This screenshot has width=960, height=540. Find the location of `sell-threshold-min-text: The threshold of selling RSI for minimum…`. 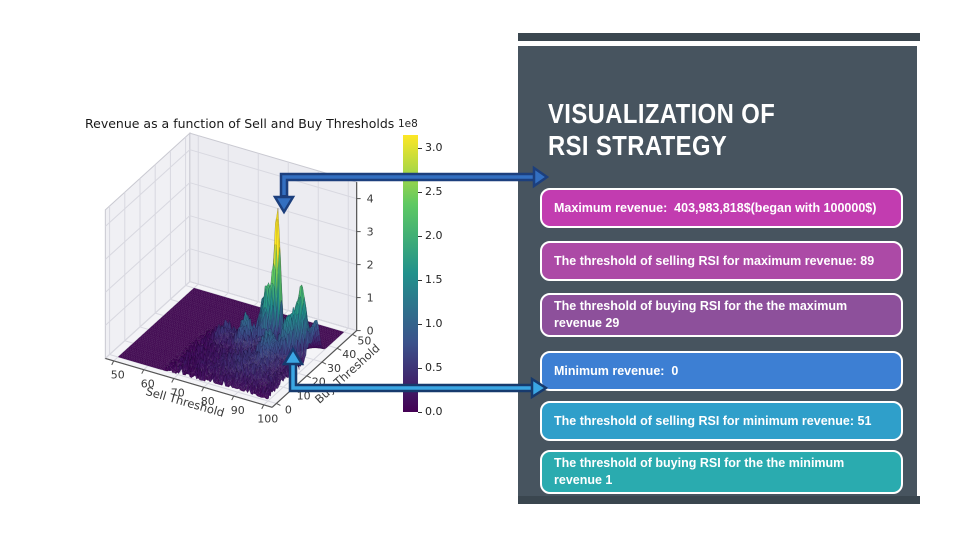

sell-threshold-min-text: The threshold of selling RSI for minimum… is located at coordinates (713, 420).